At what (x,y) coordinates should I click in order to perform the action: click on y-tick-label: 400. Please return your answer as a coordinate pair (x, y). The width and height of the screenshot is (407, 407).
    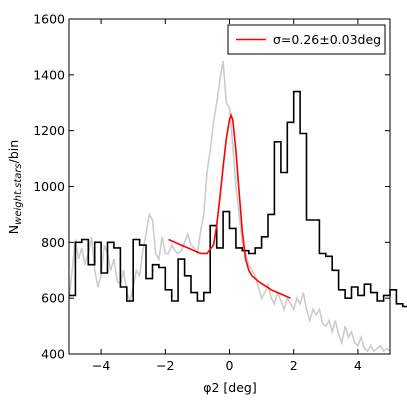
    Looking at the image, I should click on (53, 354).